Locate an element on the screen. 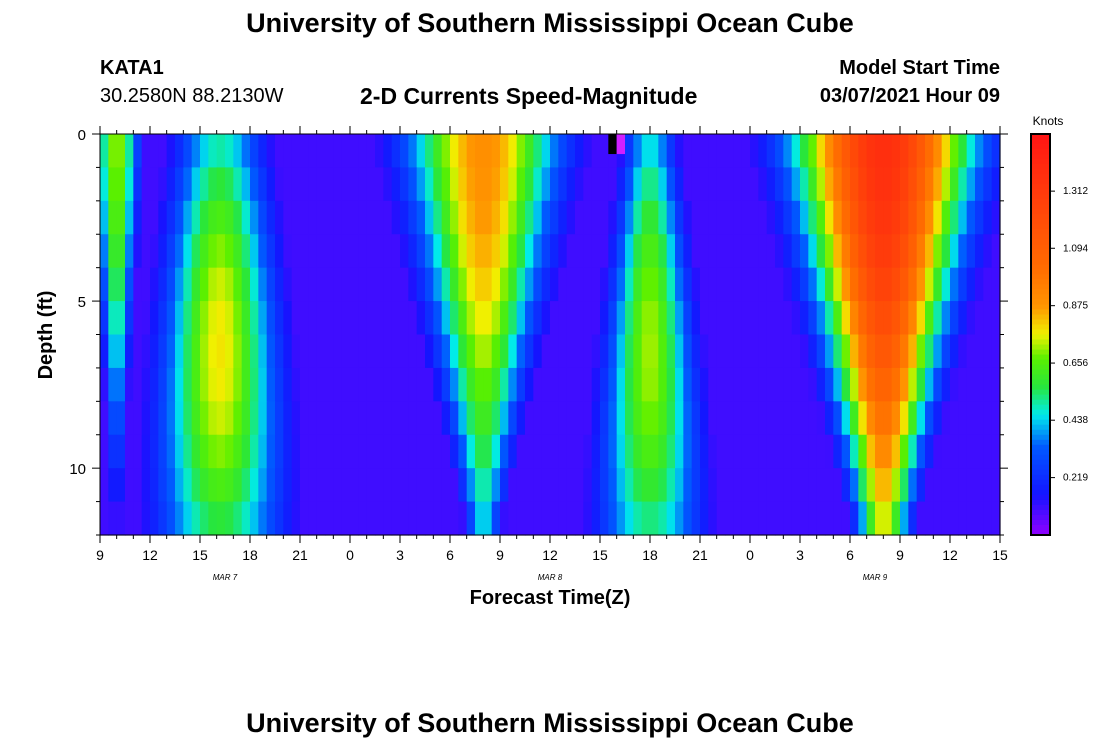 Image resolution: width=1100 pixels, height=750 pixels. y-tick-label: 10 is located at coordinates (77, 469).